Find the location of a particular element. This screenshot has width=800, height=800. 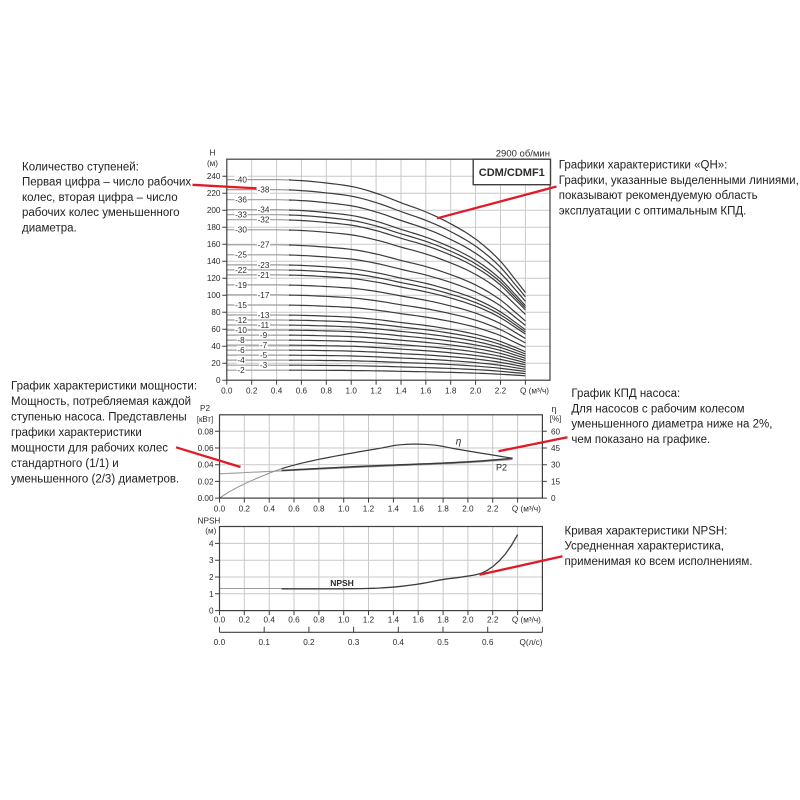

svg-text: -33 is located at coordinates (241, 215).